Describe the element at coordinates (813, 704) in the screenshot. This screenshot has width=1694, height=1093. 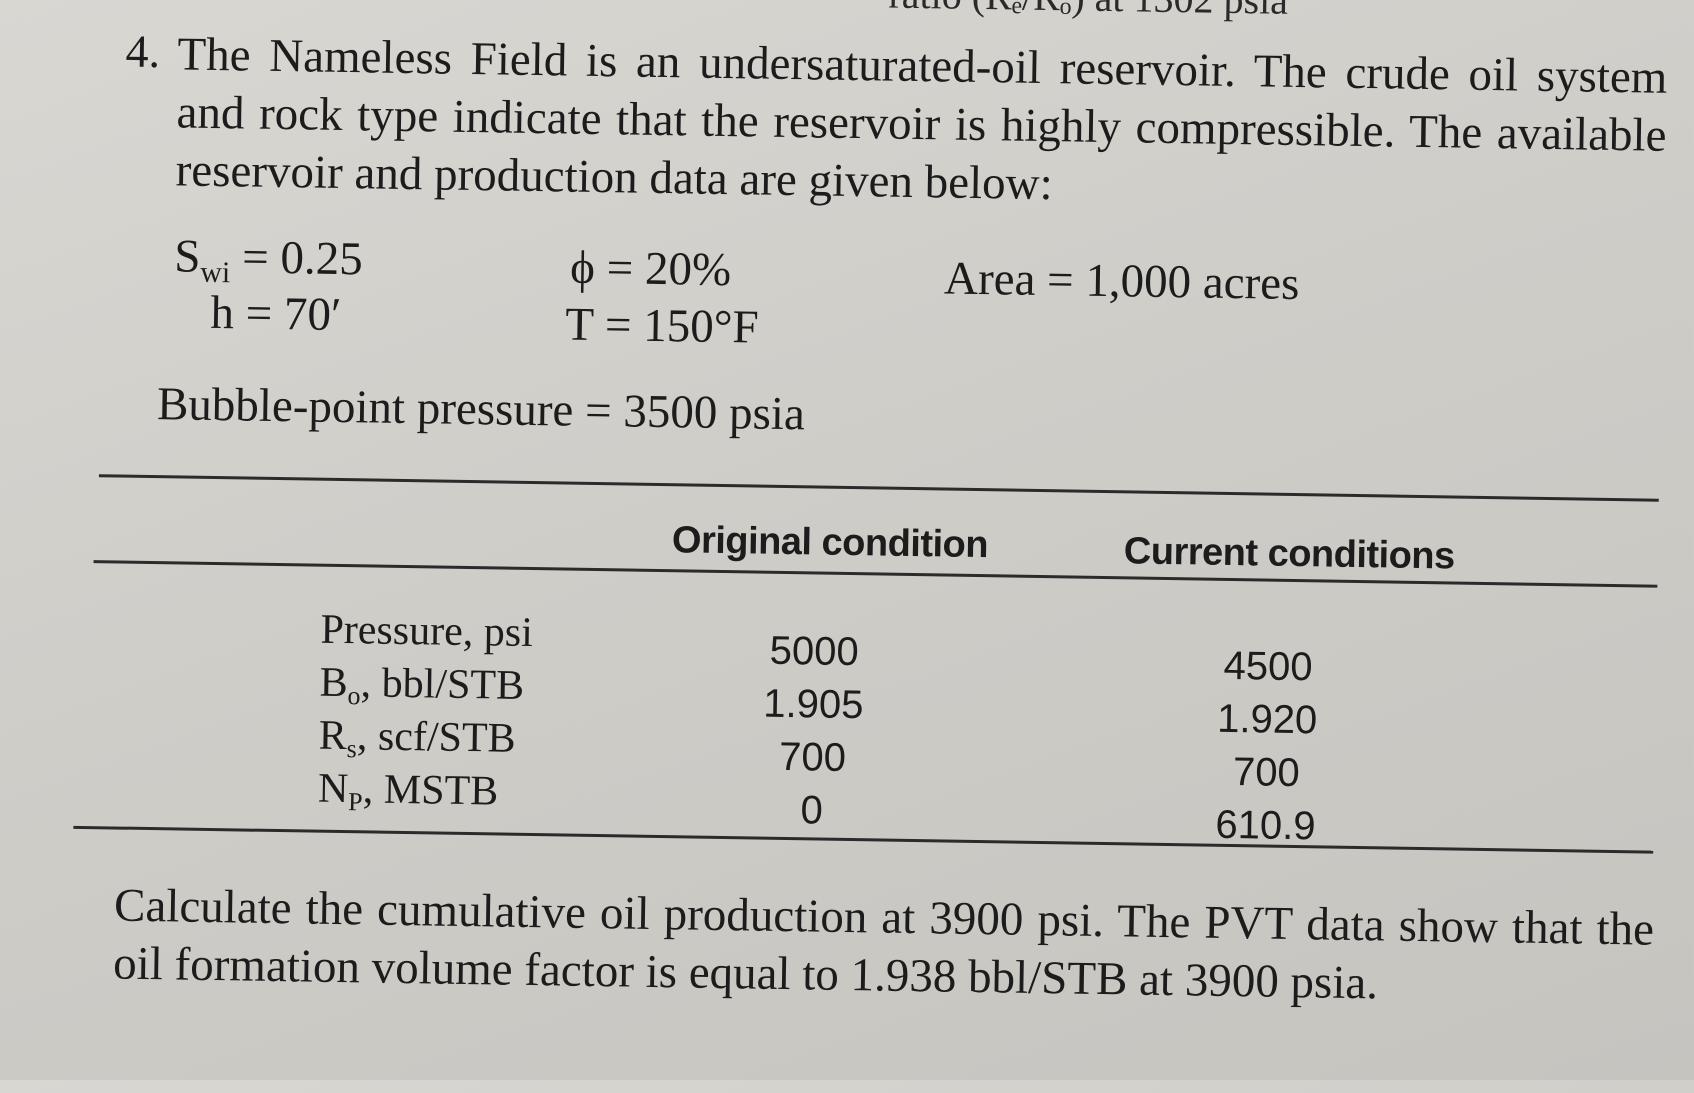
I see `cell-original-bo: 1.905` at that location.